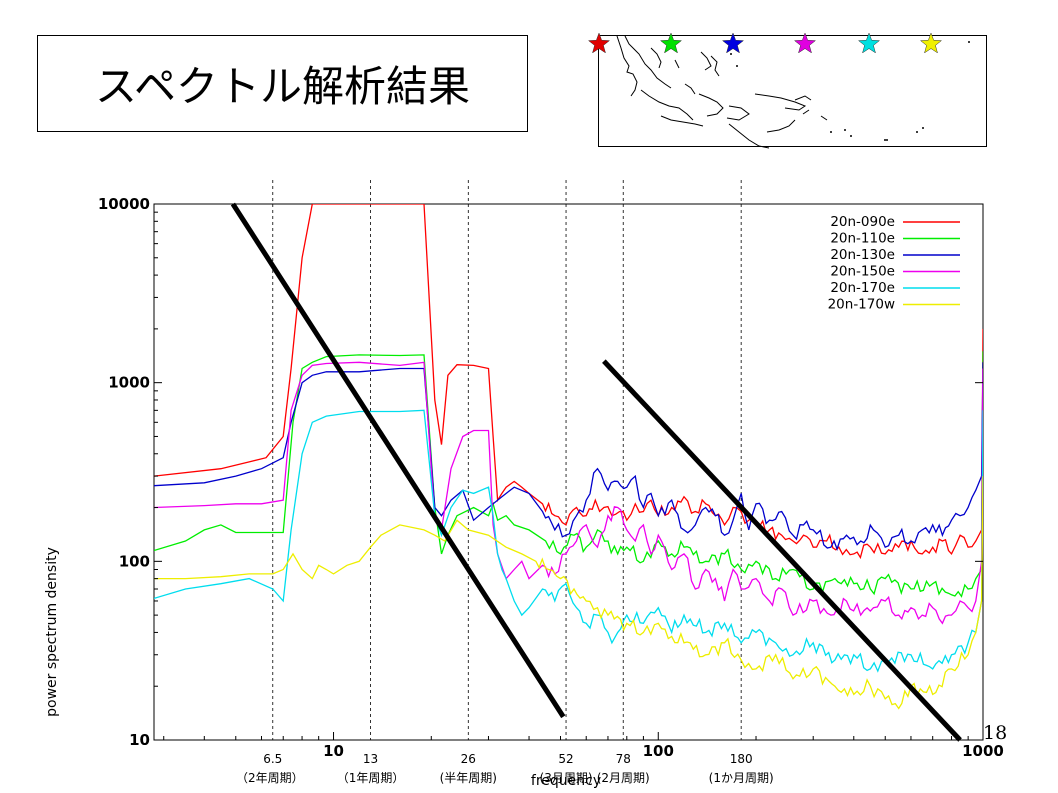 The height and width of the screenshot is (793, 1058). I want to click on page-number: 18, so click(995, 733).